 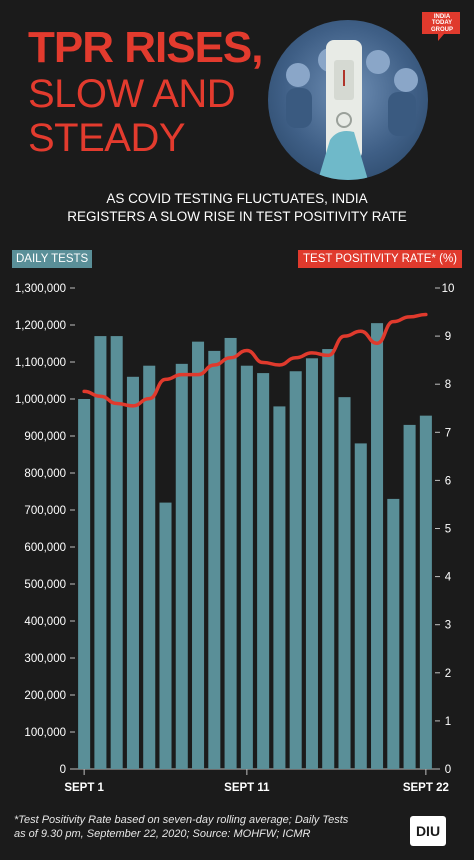 I want to click on test-kit-illustration-icon, so click(x=352, y=110).